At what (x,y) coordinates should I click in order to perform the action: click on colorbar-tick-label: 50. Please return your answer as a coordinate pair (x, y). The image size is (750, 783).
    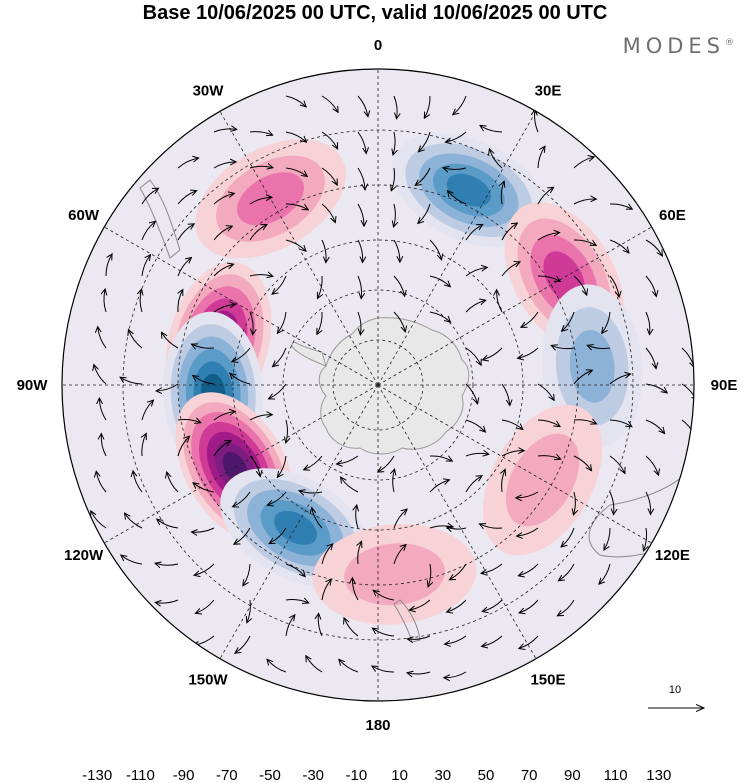
    Looking at the image, I should click on (486, 775).